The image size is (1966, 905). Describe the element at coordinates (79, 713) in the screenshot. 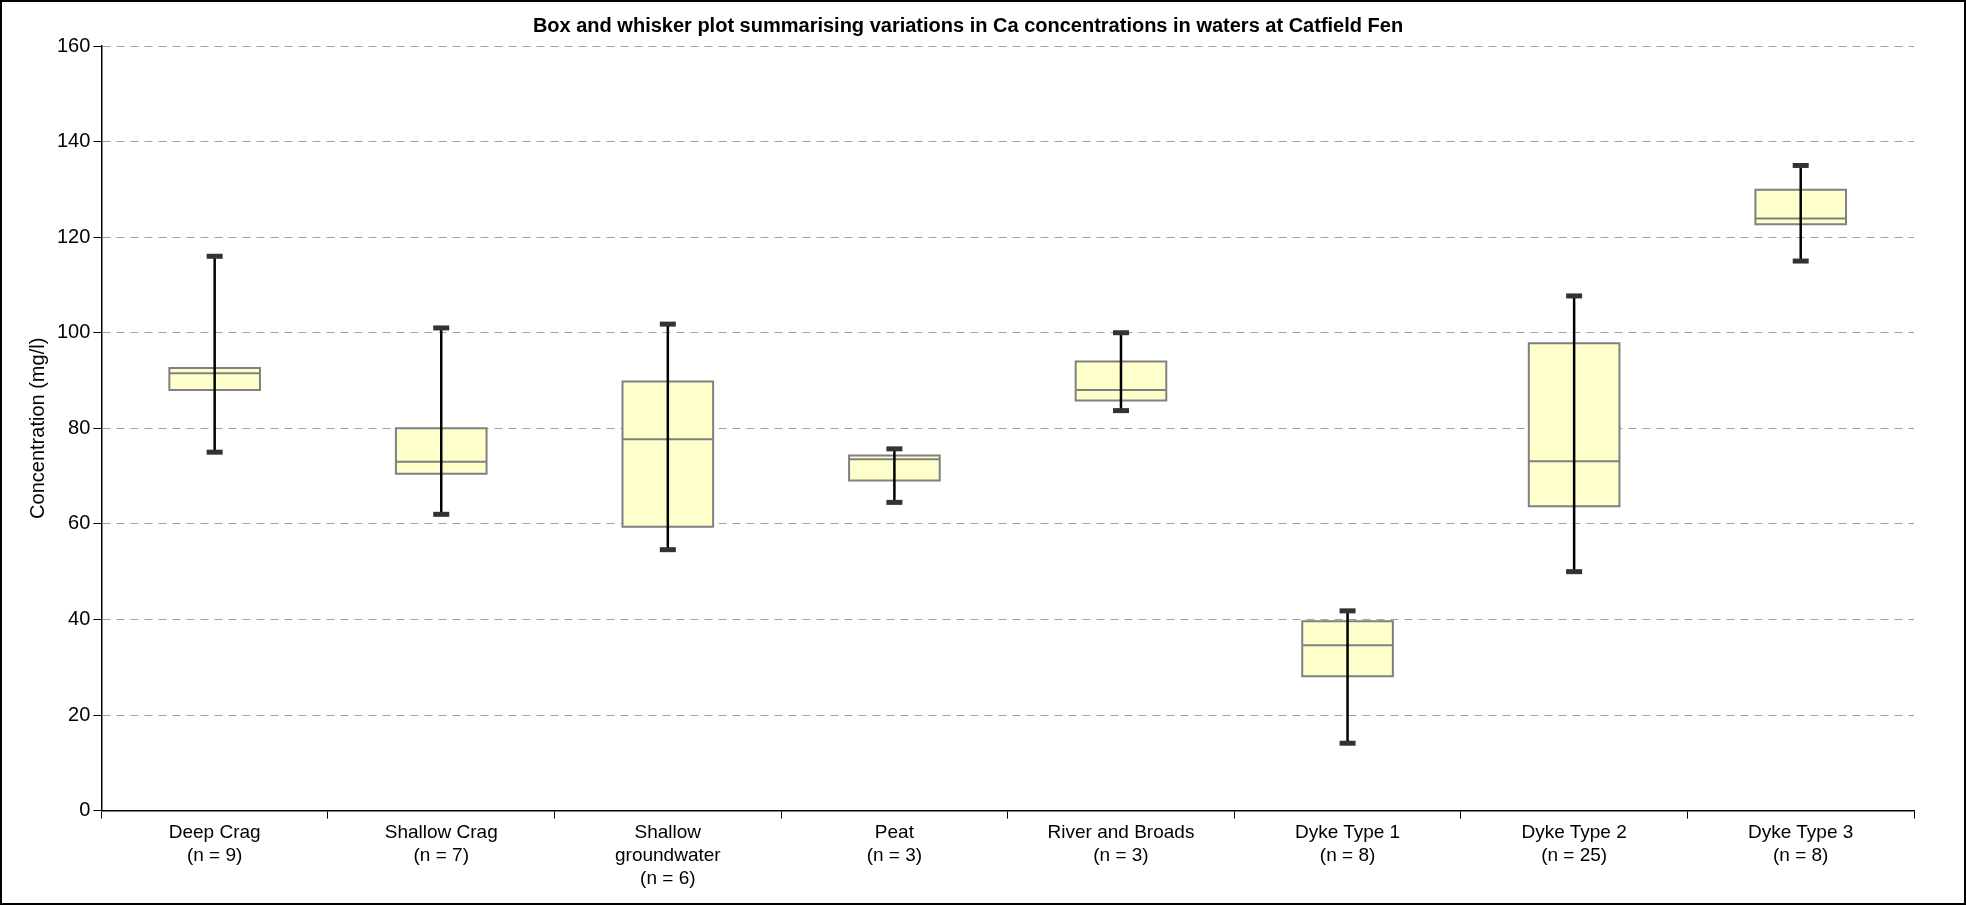

I see `y-tick-label: 20` at that location.